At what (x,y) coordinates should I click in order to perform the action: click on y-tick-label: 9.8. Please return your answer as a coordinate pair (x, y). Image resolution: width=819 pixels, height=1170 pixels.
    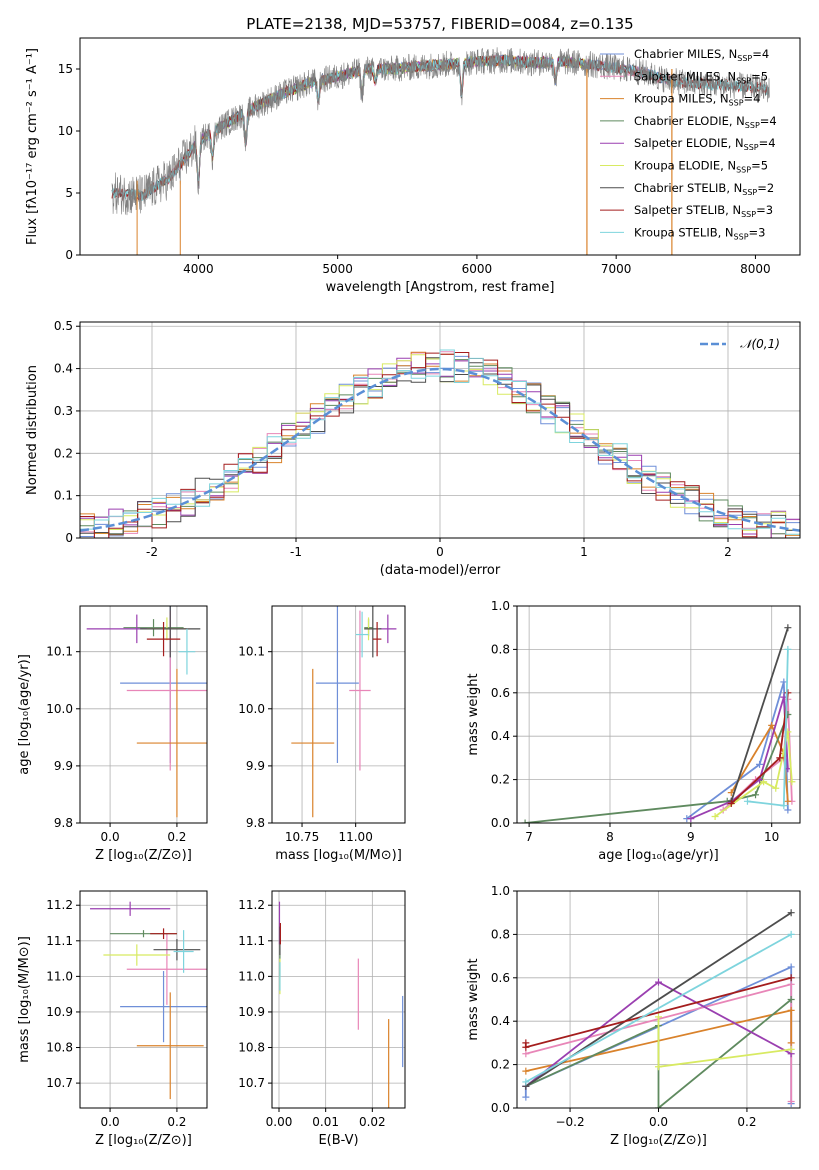
    Looking at the image, I should click on (255, 823).